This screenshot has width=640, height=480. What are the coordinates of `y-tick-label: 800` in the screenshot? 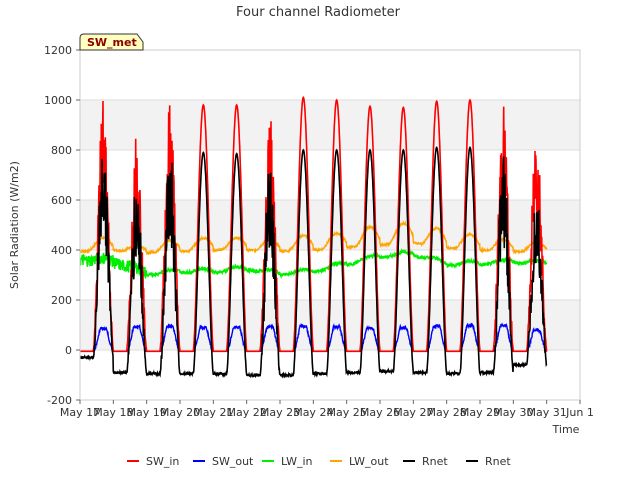 It's located at (61, 150).